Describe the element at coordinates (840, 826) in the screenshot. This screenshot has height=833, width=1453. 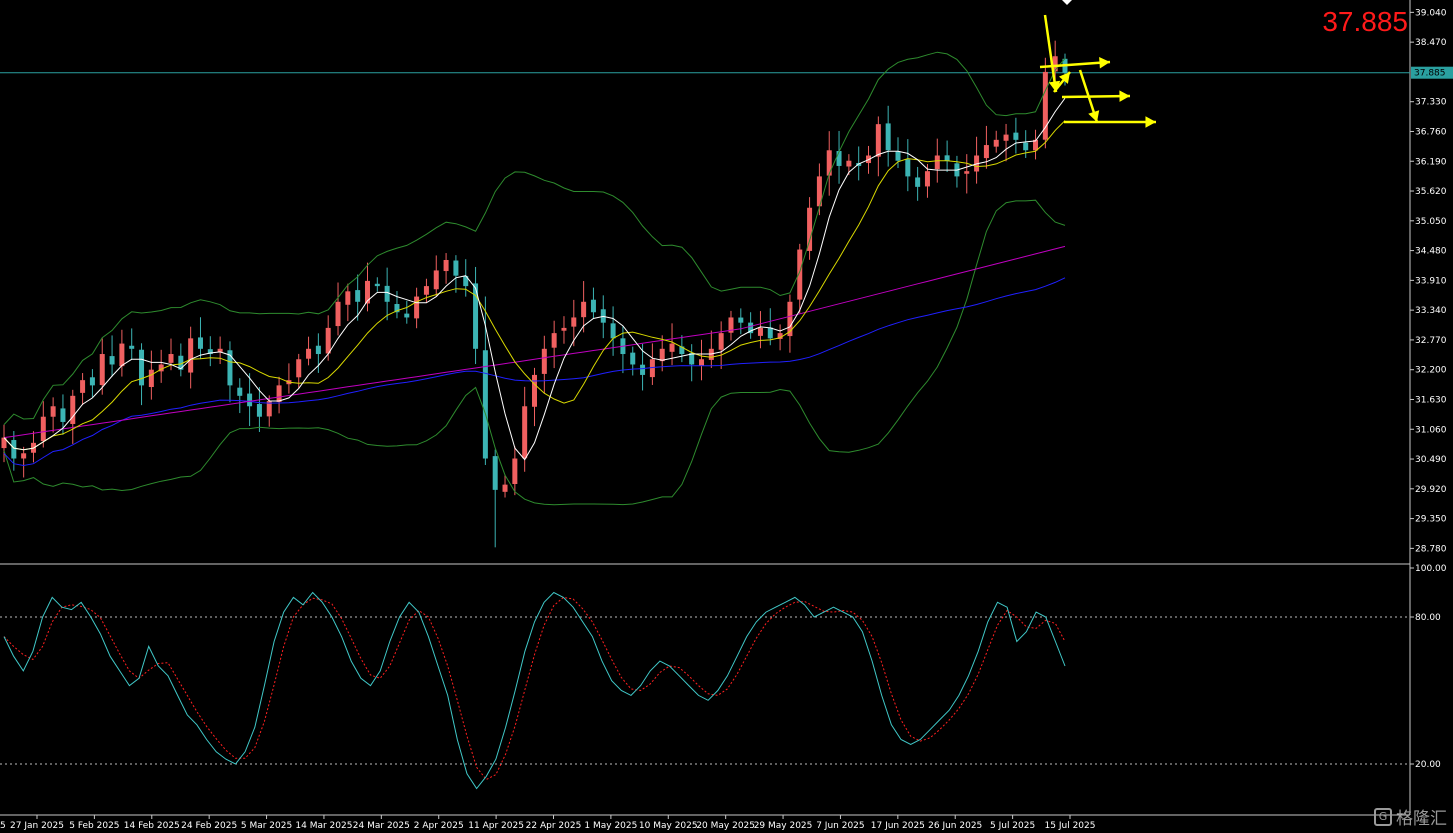
I see `x-tick-label: 7 Jun 2025` at that location.